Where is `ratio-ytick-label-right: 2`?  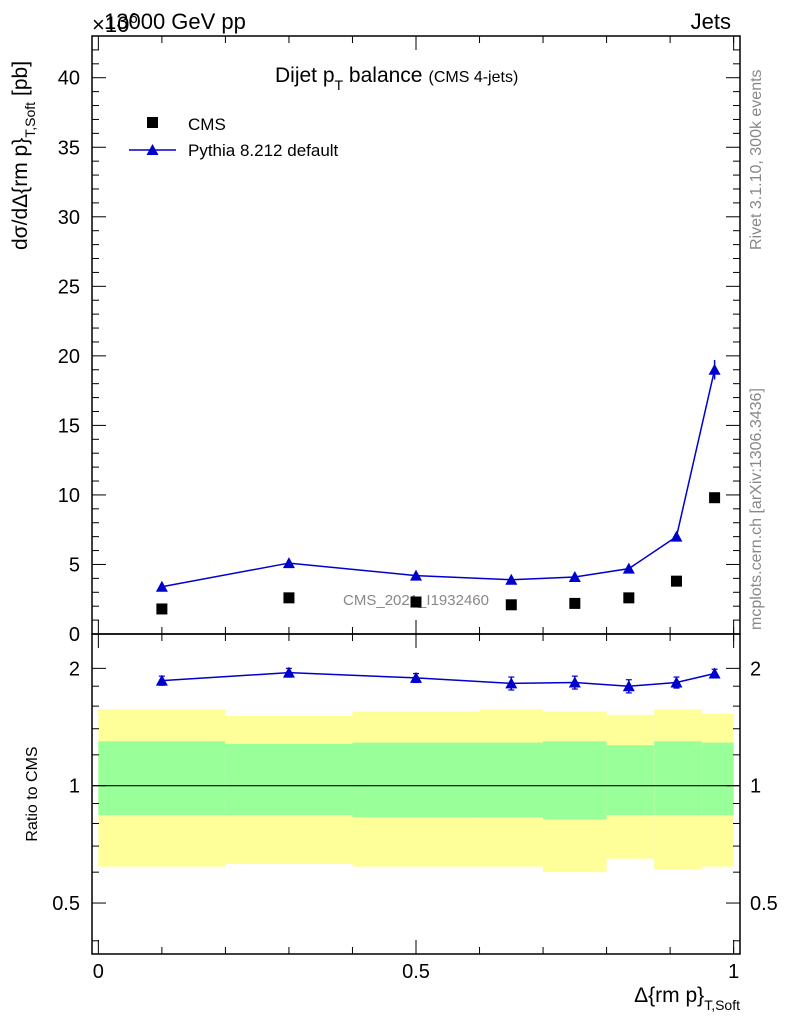
ratio-ytick-label-right: 2 is located at coordinates (755, 669).